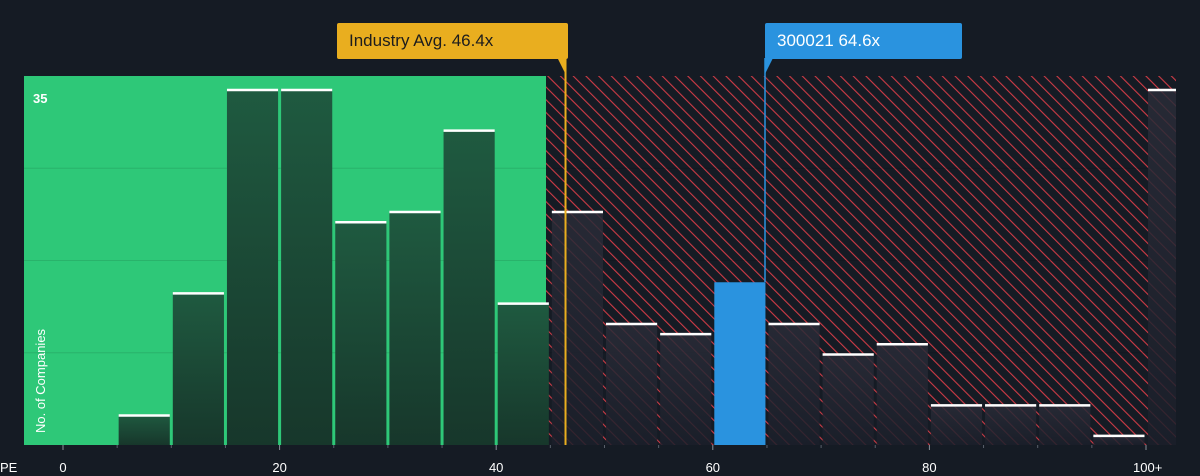  I want to click on industry-average-callout: Industry Avg. 46.4x, so click(452, 41).